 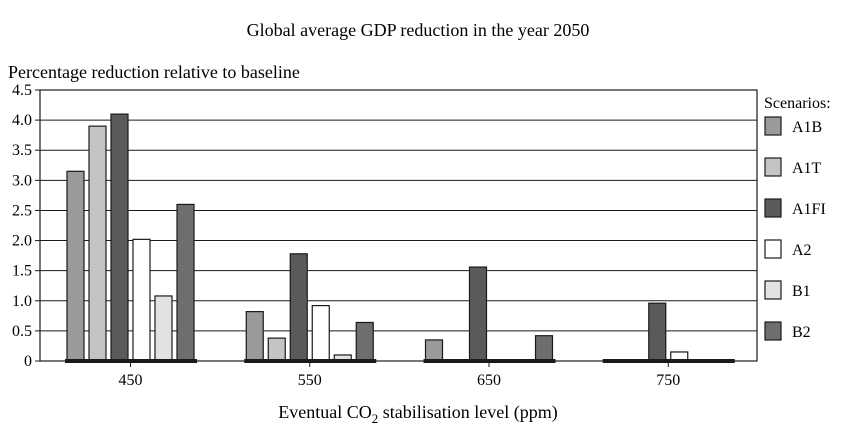 I want to click on y-tick-label: 4.5, so click(x=22, y=90).